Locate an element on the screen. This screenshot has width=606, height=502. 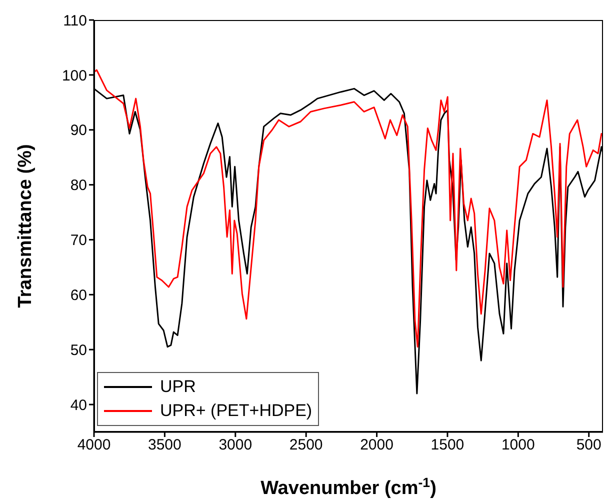
x-tick-label: 1500 is located at coordinates (447, 445).